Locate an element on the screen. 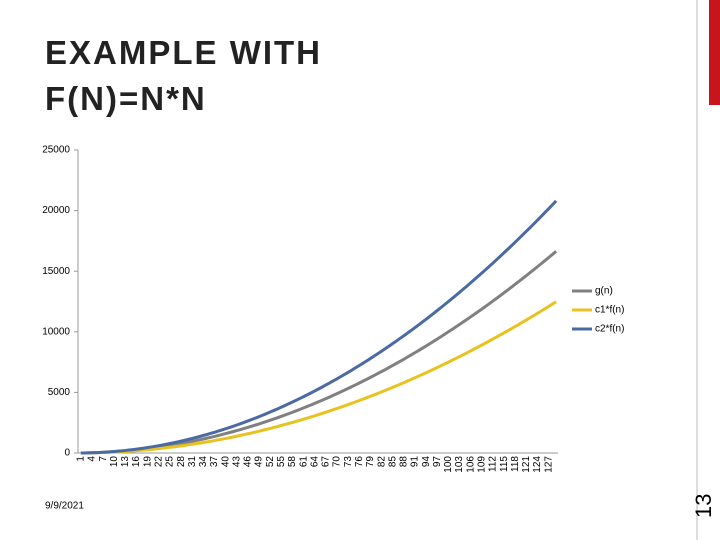  x-tick-label: 19 is located at coordinates (147, 462).